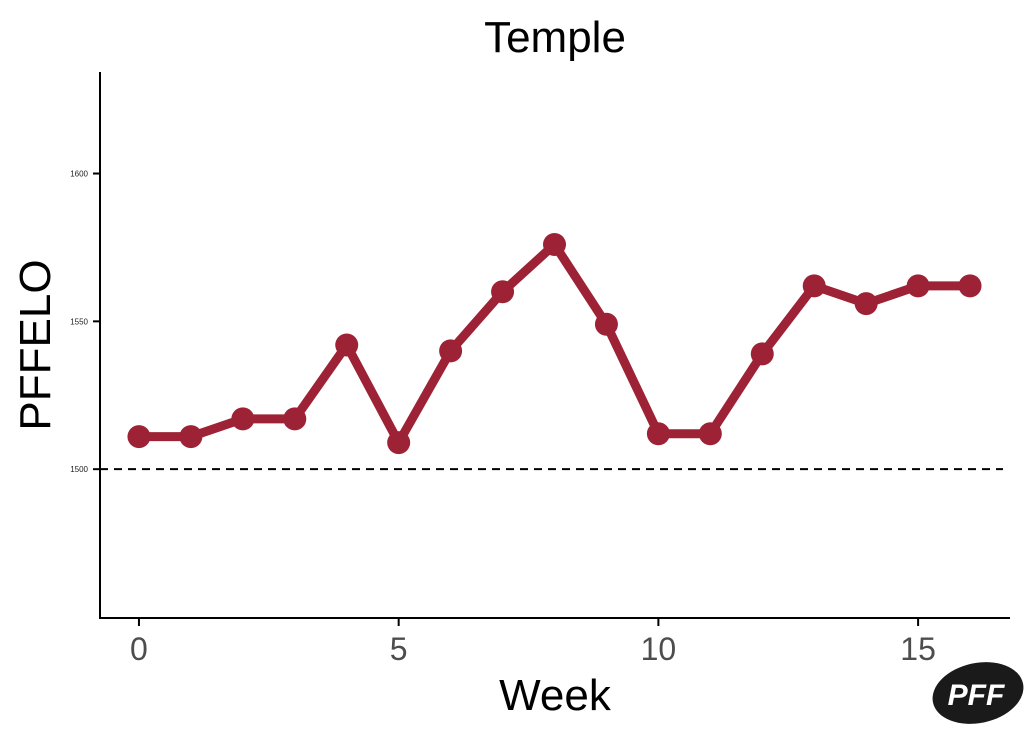 Image resolution: width=1024 pixels, height=732 pixels. Describe the element at coordinates (555, 695) in the screenshot. I see `x-axis-label: Week` at that location.